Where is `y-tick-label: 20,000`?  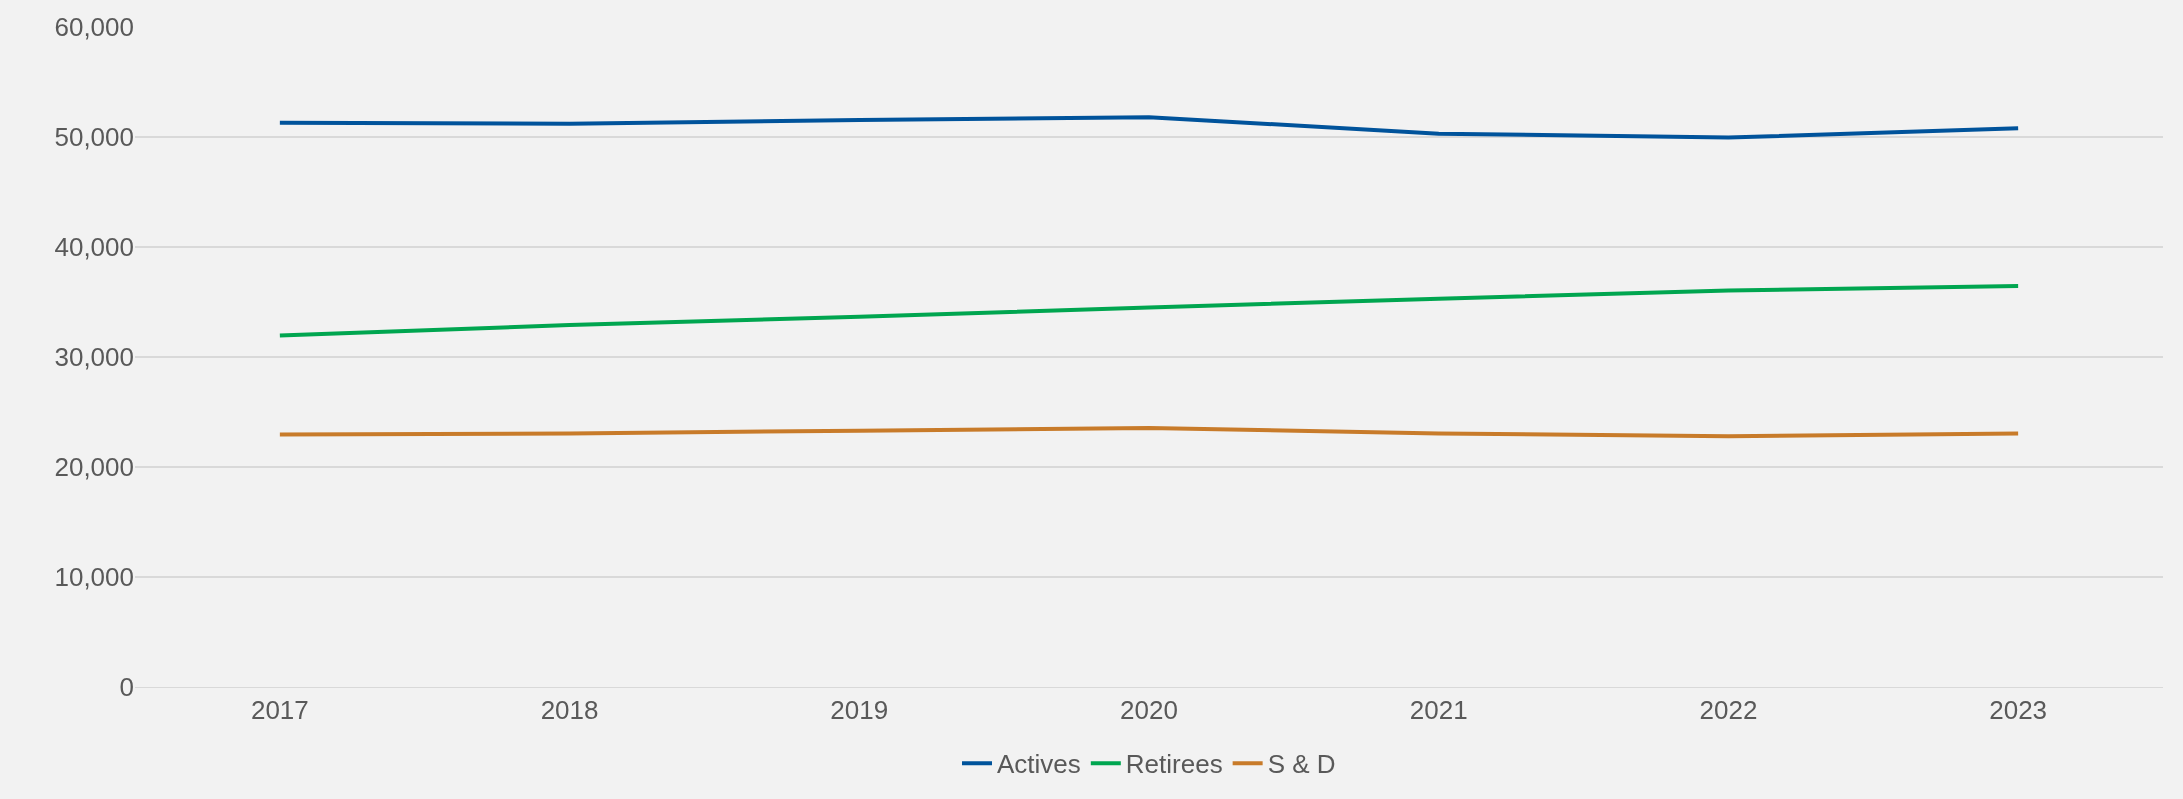
y-tick-label: 20,000 is located at coordinates (94, 467).